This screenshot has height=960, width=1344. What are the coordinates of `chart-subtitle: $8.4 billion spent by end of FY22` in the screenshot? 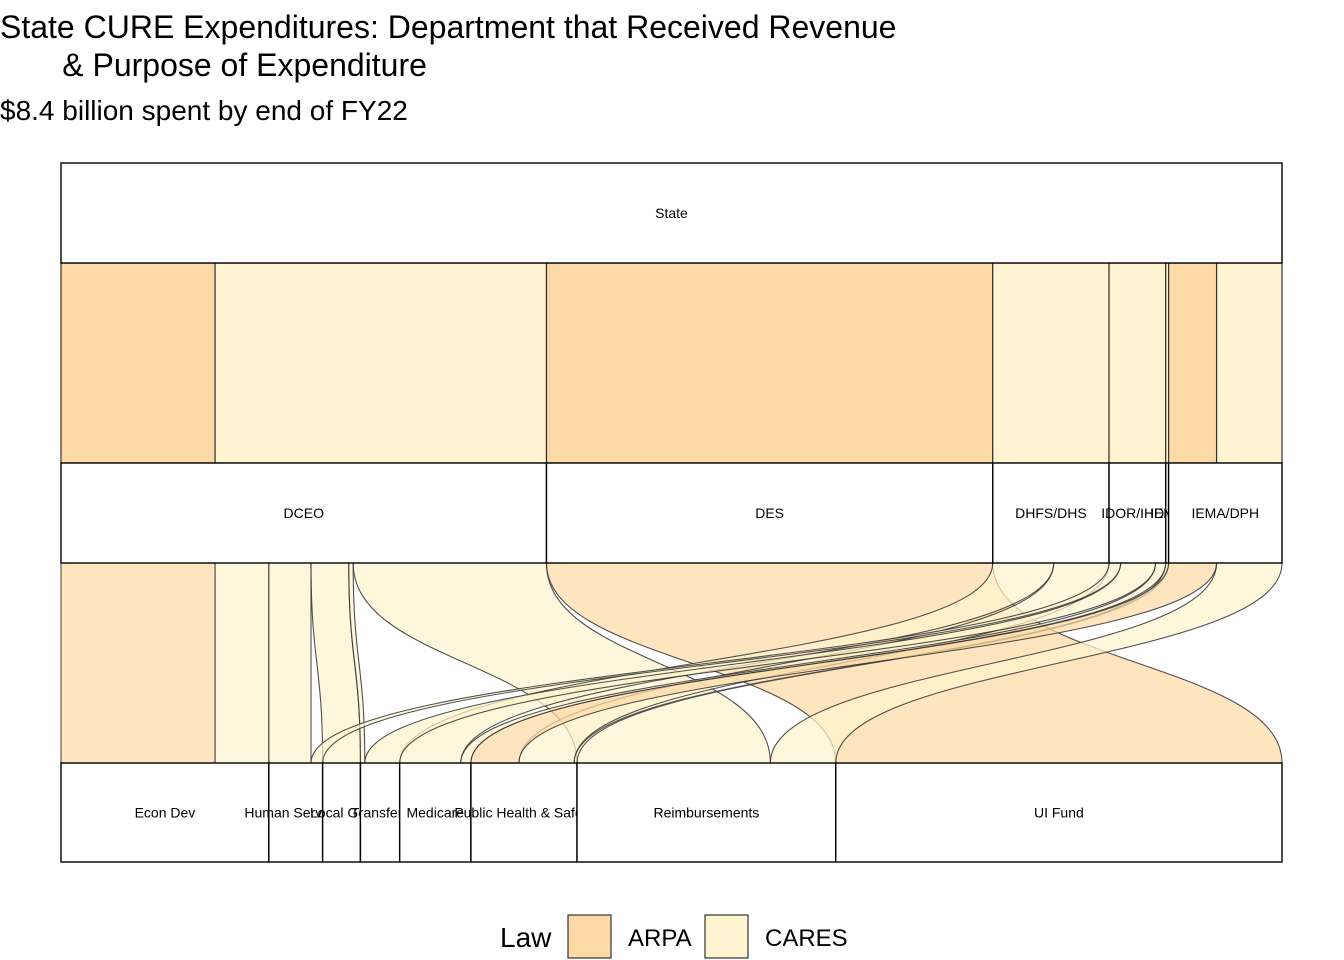 It's located at (204, 110).